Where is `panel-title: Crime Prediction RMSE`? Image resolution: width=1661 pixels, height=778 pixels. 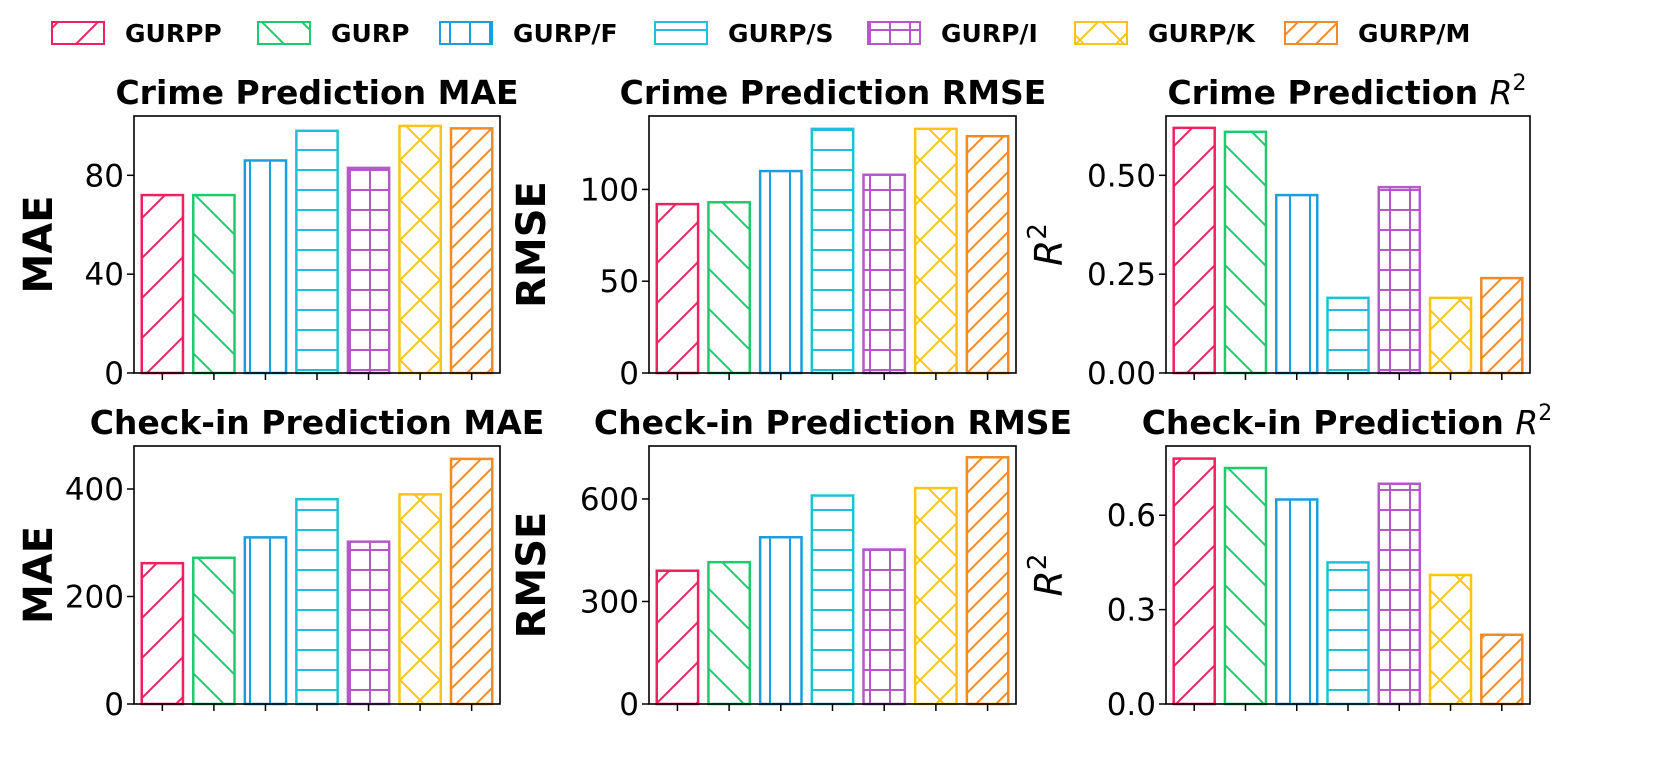 panel-title: Crime Prediction RMSE is located at coordinates (833, 92).